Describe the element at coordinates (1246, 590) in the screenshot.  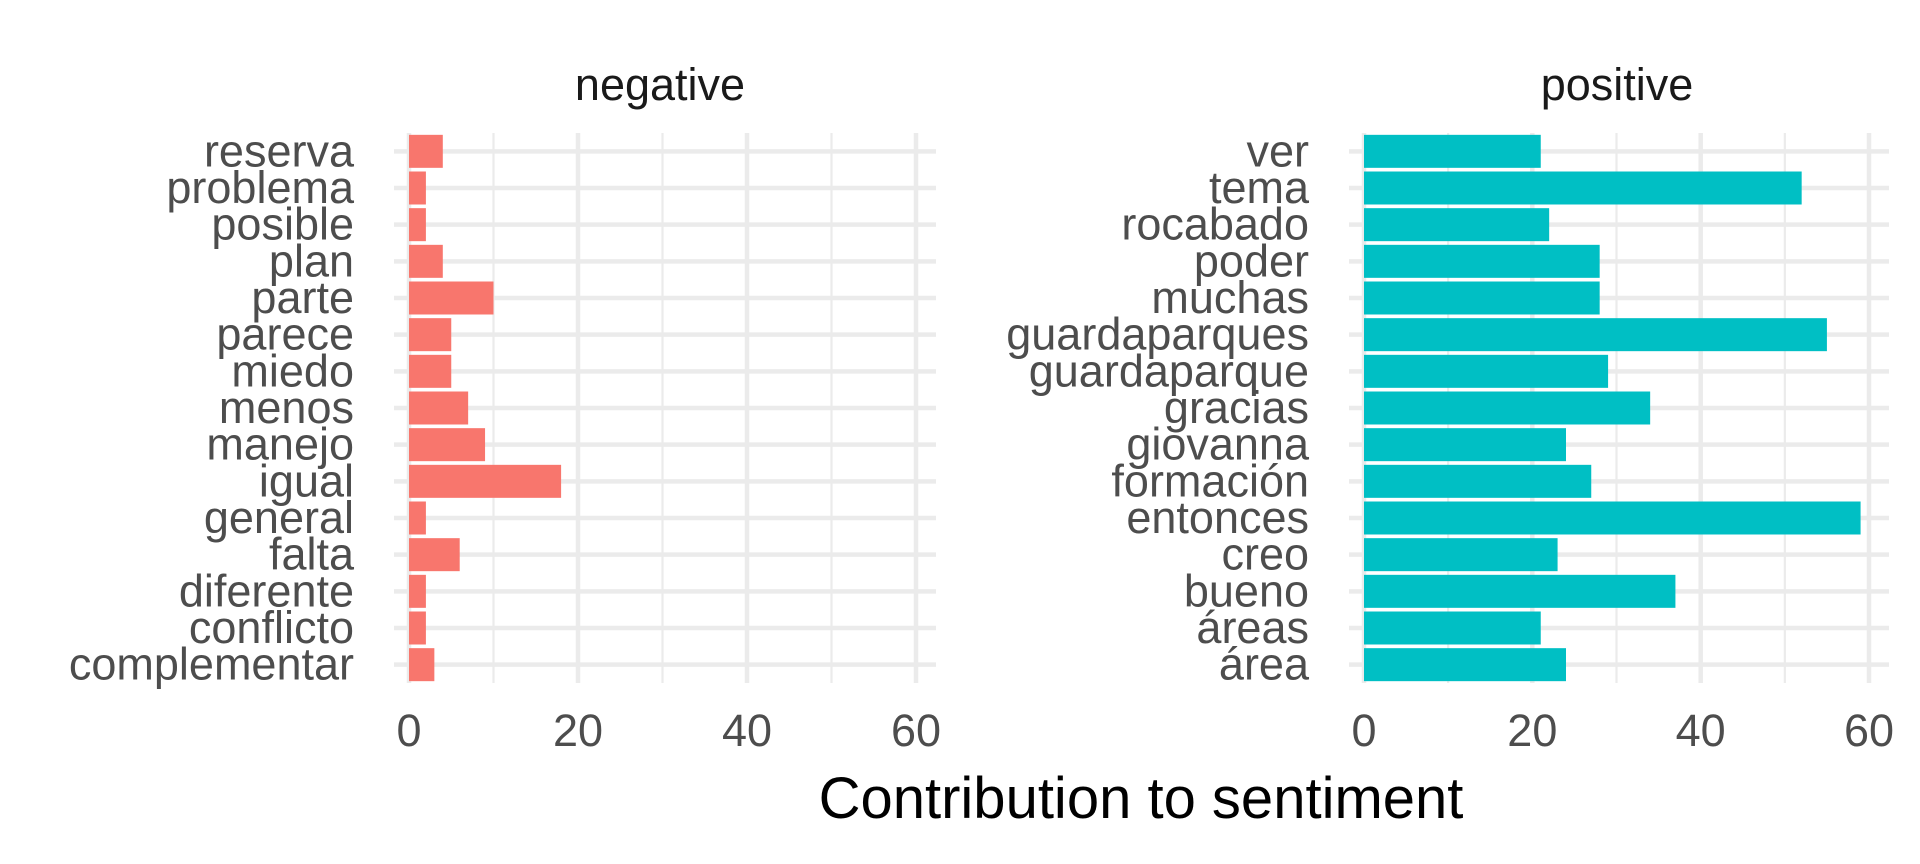
I see `category-label: bueno` at that location.